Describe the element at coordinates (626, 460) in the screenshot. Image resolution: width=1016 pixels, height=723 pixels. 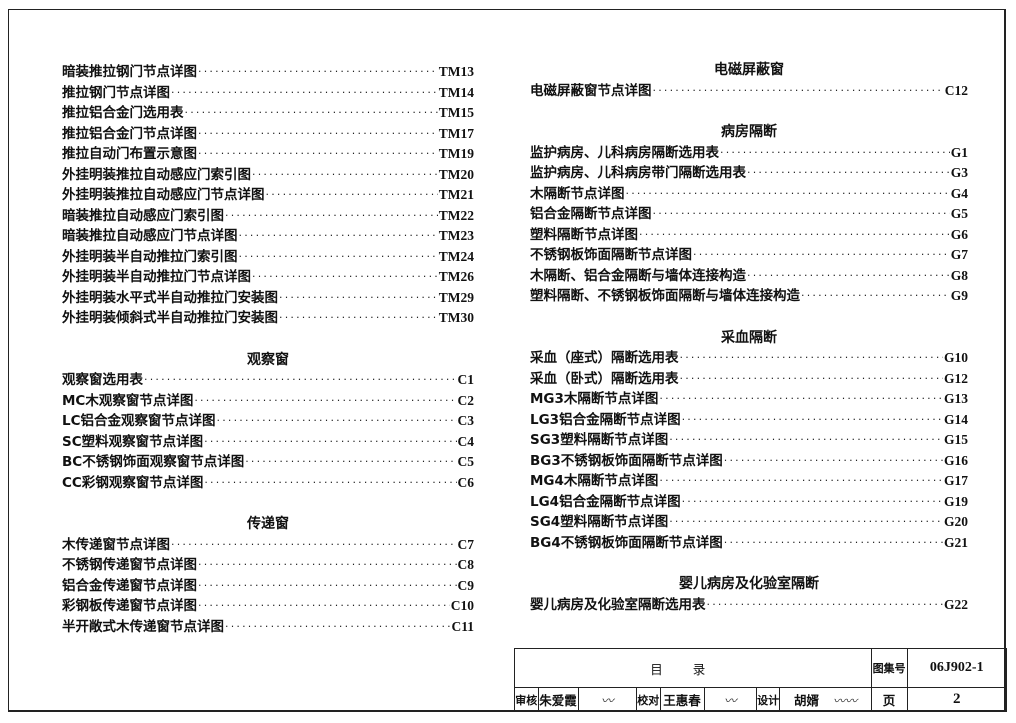
I see `toc-entry-title: BG3不锈钢板饰面隔断节点详图` at that location.